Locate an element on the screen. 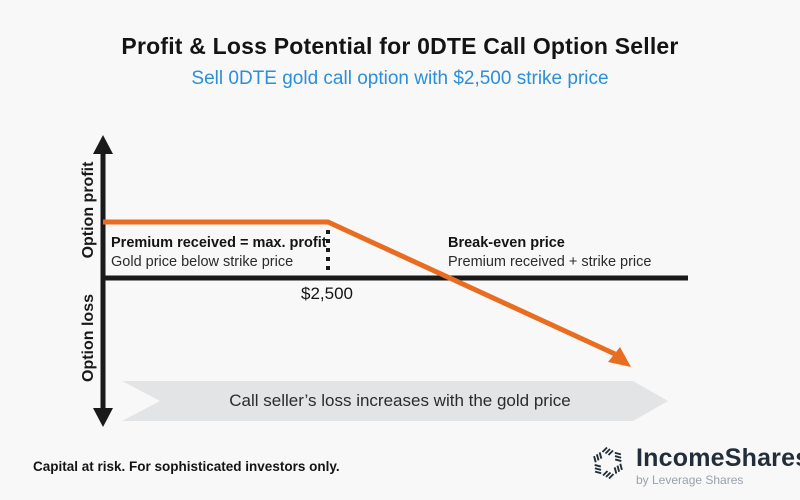 Image resolution: width=800 pixels, height=500 pixels. brand-tagline: by Leverage Shares is located at coordinates (690, 479).